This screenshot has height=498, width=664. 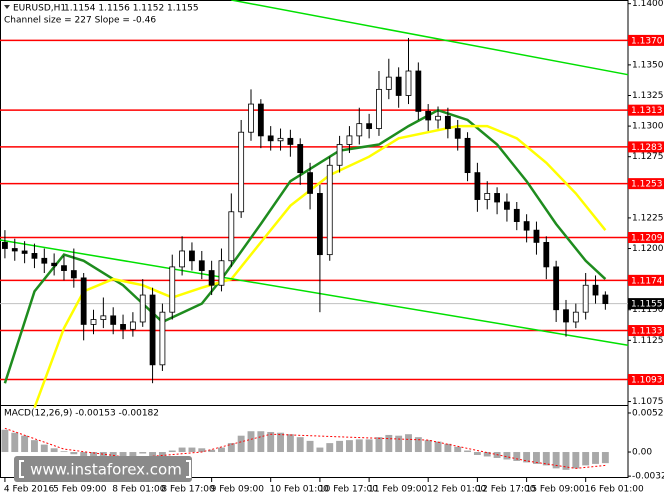 I want to click on x-tick-label: 12 Feb 01:00, so click(x=456, y=490).